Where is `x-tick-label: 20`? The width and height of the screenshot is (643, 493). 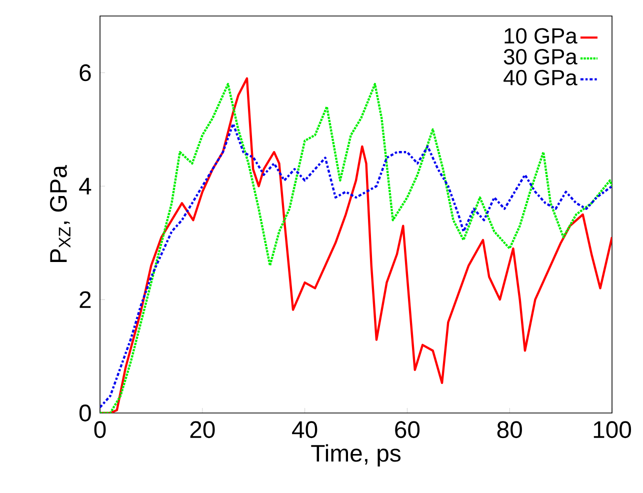
x-tick-label: 20 is located at coordinates (202, 429).